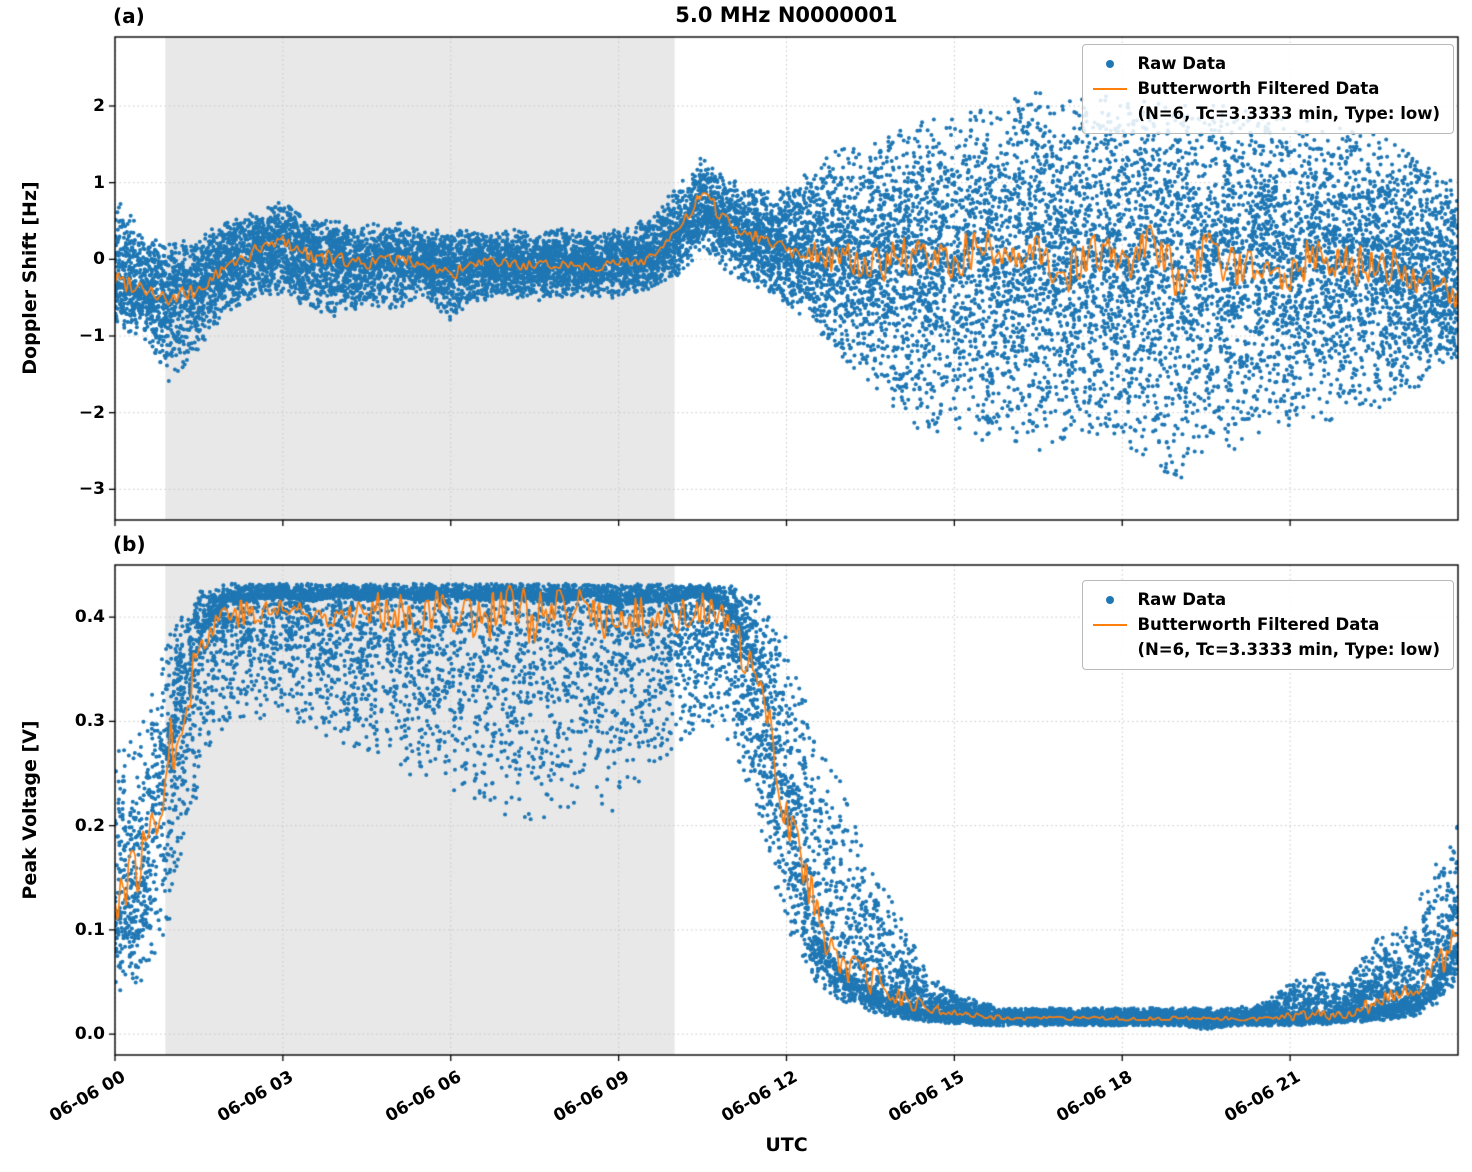 Image resolution: width=1472 pixels, height=1172 pixels. What do you see at coordinates (91, 412) in the screenshot?
I see `y-tick-label: −2` at bounding box center [91, 412].